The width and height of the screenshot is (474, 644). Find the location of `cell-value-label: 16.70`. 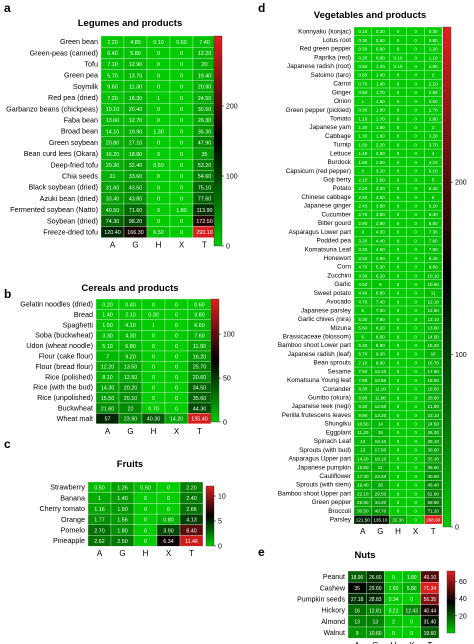

cell-value-label: 16.70 is located at coordinates (433, 362).